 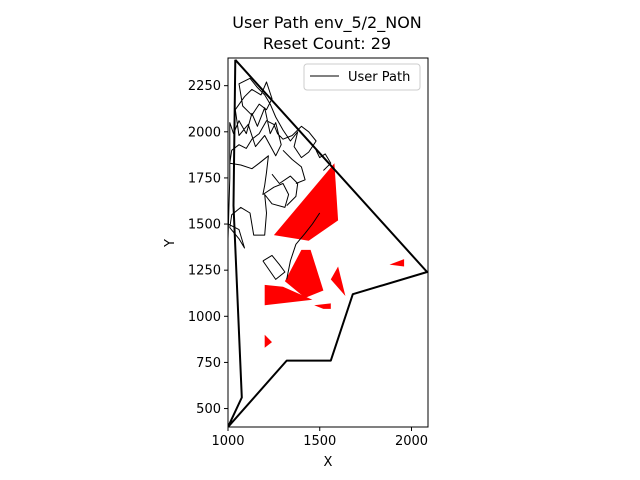 I want to click on y-tick-label: 500, so click(x=208, y=409).